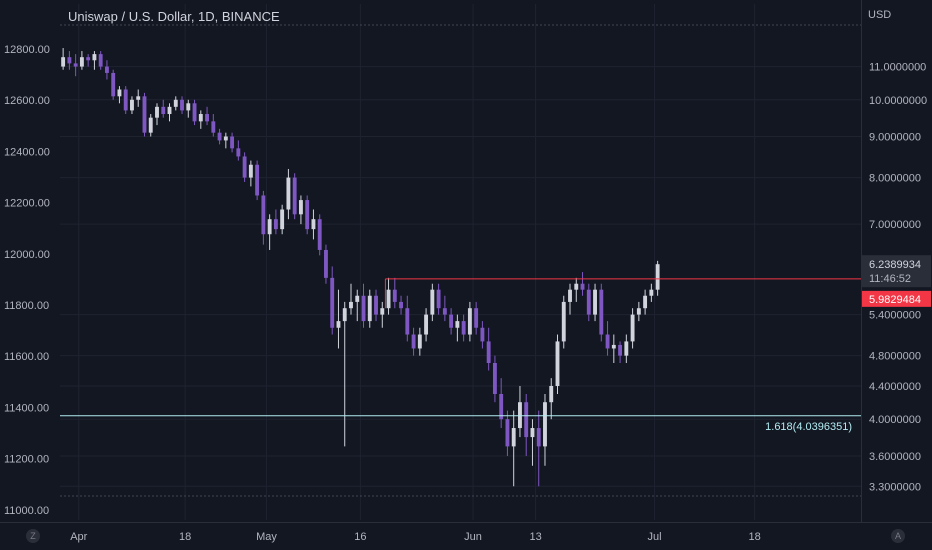 The height and width of the screenshot is (550, 932). What do you see at coordinates (27, 152) in the screenshot?
I see `left-tick-label: 12400.00` at bounding box center [27, 152].